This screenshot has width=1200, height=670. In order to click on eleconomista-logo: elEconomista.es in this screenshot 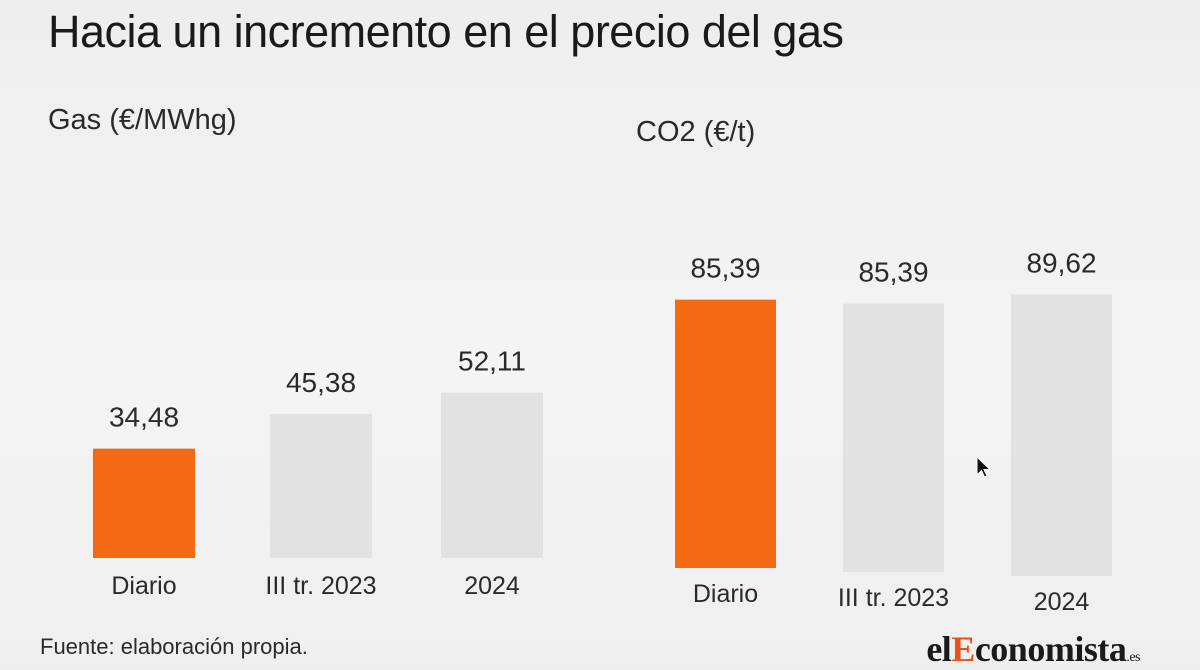, I will do `click(1033, 649)`.